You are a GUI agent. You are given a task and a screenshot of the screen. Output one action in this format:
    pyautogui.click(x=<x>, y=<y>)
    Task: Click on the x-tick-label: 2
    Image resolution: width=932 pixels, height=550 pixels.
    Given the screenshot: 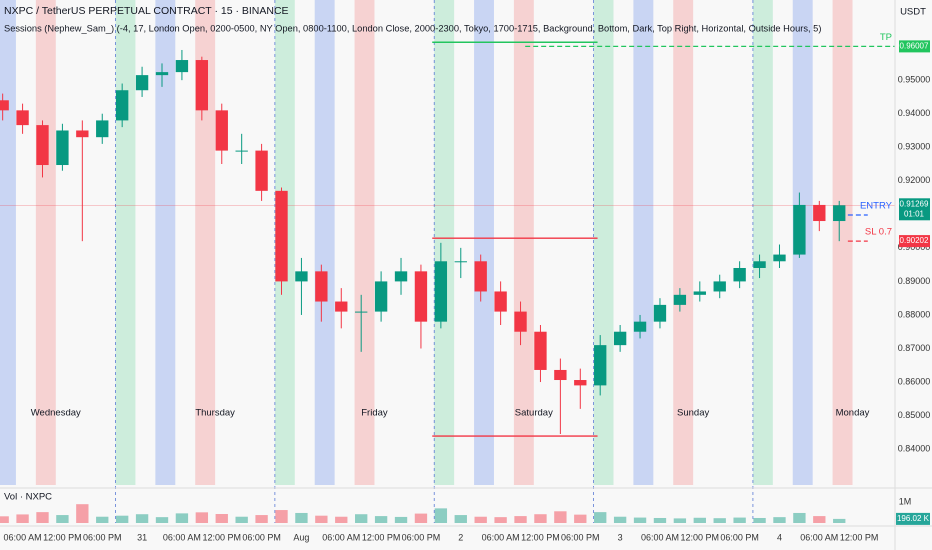 What is the action you would take?
    pyautogui.click(x=460, y=537)
    